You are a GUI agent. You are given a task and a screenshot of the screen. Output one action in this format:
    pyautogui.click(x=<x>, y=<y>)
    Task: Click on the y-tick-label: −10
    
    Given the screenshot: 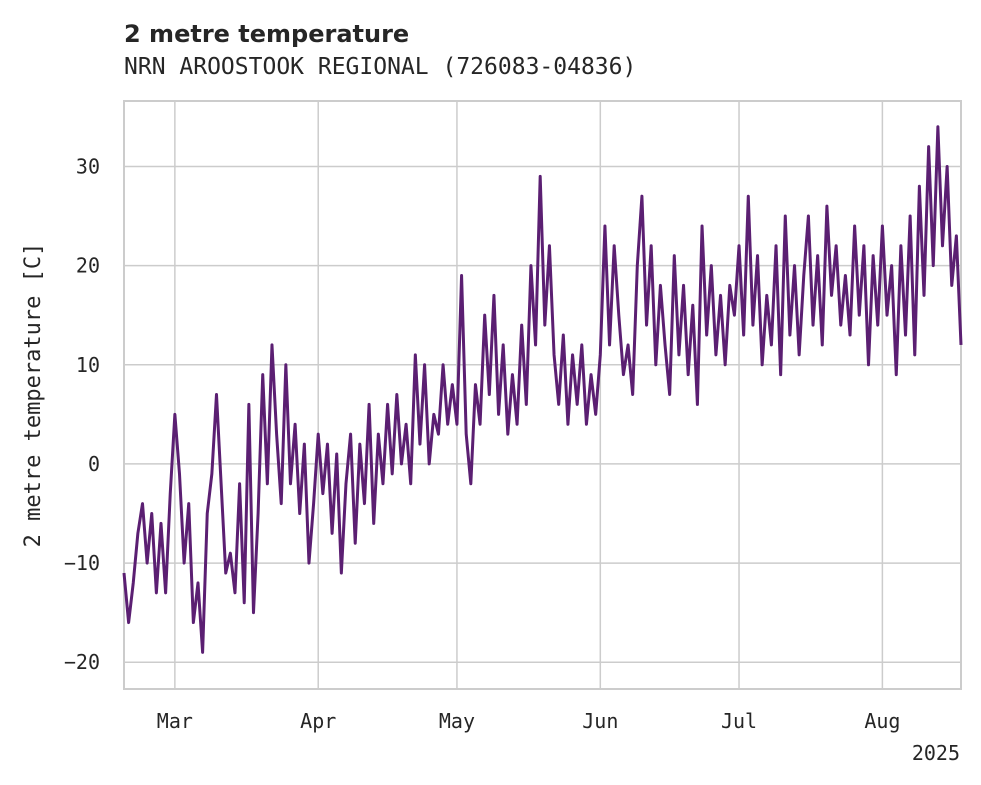 What is the action you would take?
    pyautogui.click(x=82, y=563)
    